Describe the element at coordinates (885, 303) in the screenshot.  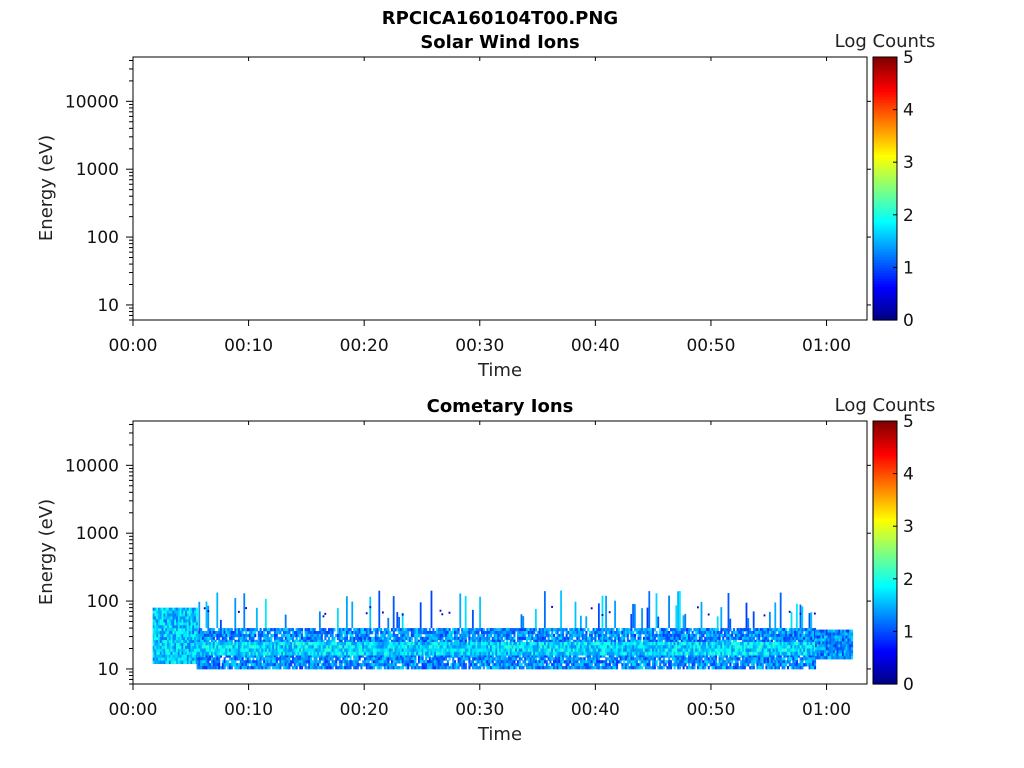
I see `colorbar-segment` at that location.